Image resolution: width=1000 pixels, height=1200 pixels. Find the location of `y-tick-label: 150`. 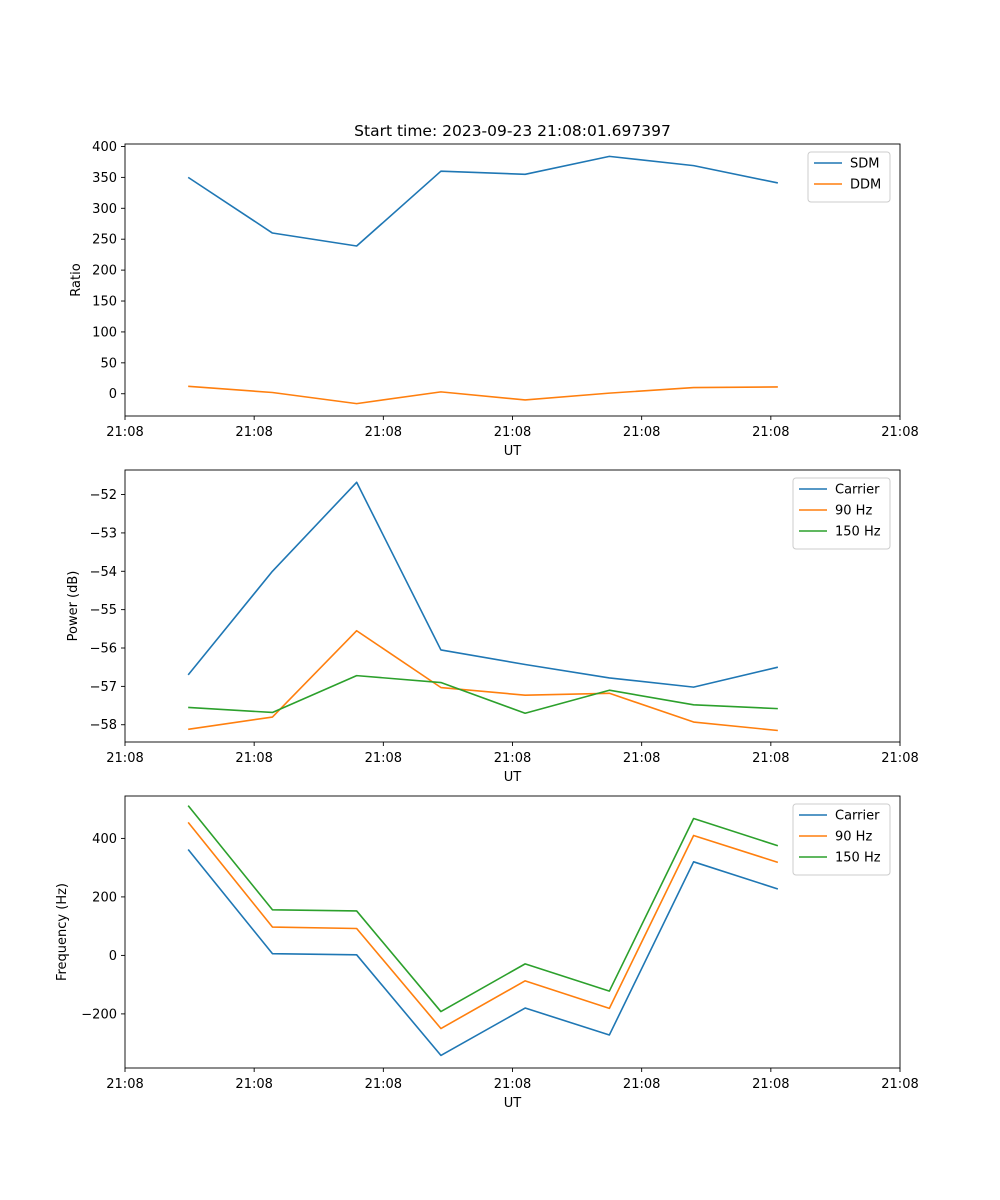

y-tick-label: 150 is located at coordinates (104, 302).